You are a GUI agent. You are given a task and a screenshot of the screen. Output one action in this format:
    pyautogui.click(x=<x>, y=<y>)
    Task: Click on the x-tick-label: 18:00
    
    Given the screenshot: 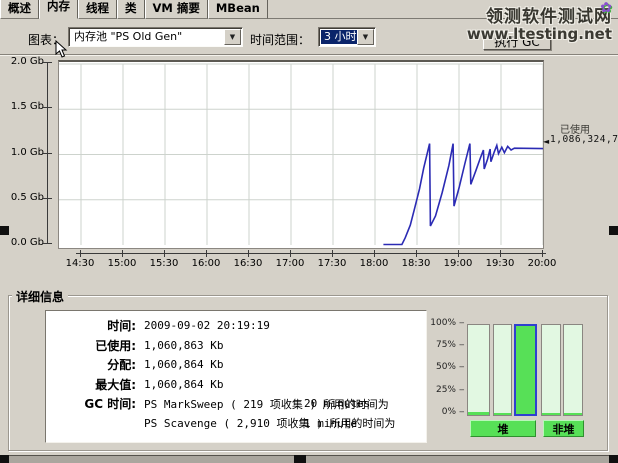 What is the action you would take?
    pyautogui.click(x=374, y=263)
    